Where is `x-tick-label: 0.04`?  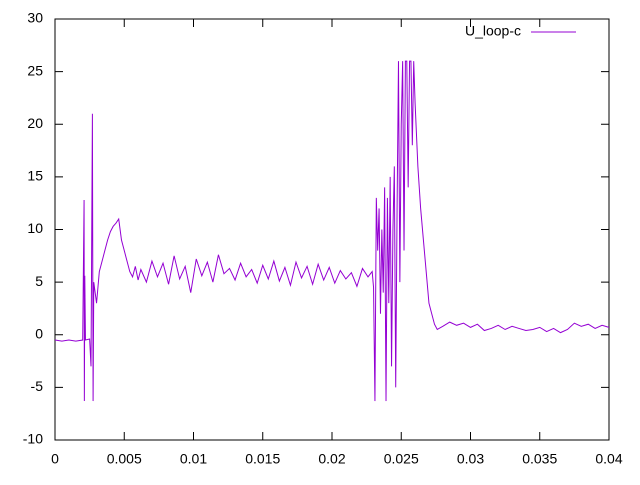
x-tick-label: 0.04 is located at coordinates (608, 459).